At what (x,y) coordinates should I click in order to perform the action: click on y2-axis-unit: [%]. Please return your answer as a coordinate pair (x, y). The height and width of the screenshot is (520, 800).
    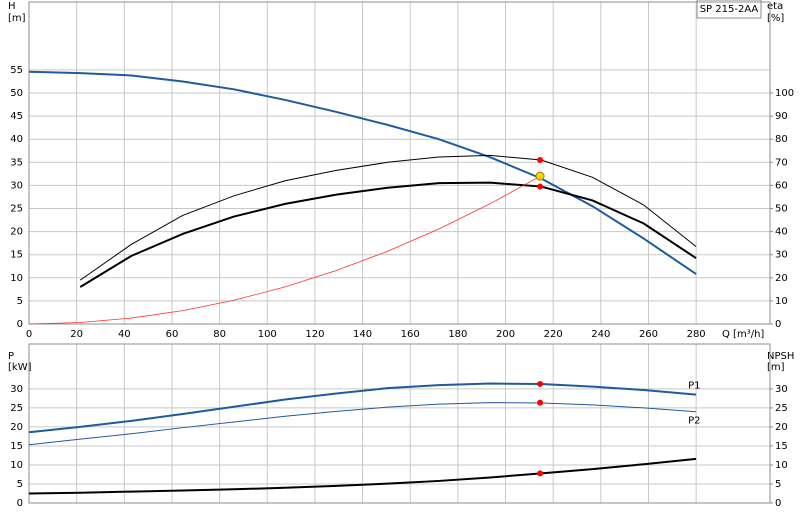
    Looking at the image, I should click on (775, 18).